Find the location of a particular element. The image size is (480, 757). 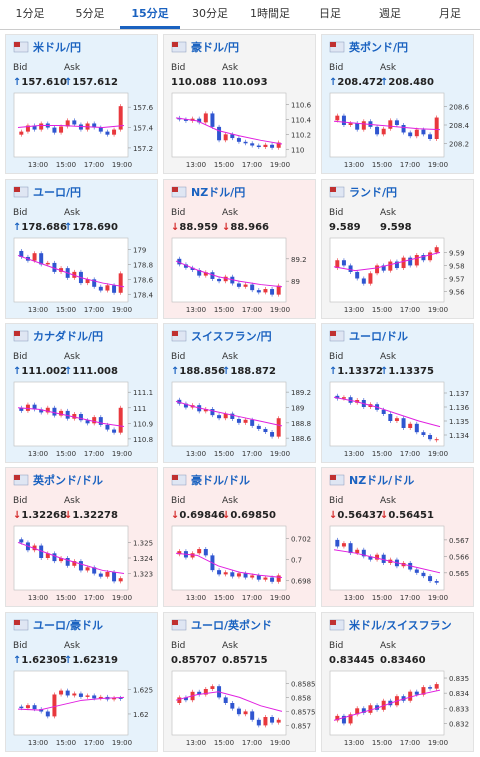

bid-value: ↑111.002 is located at coordinates (40, 371).